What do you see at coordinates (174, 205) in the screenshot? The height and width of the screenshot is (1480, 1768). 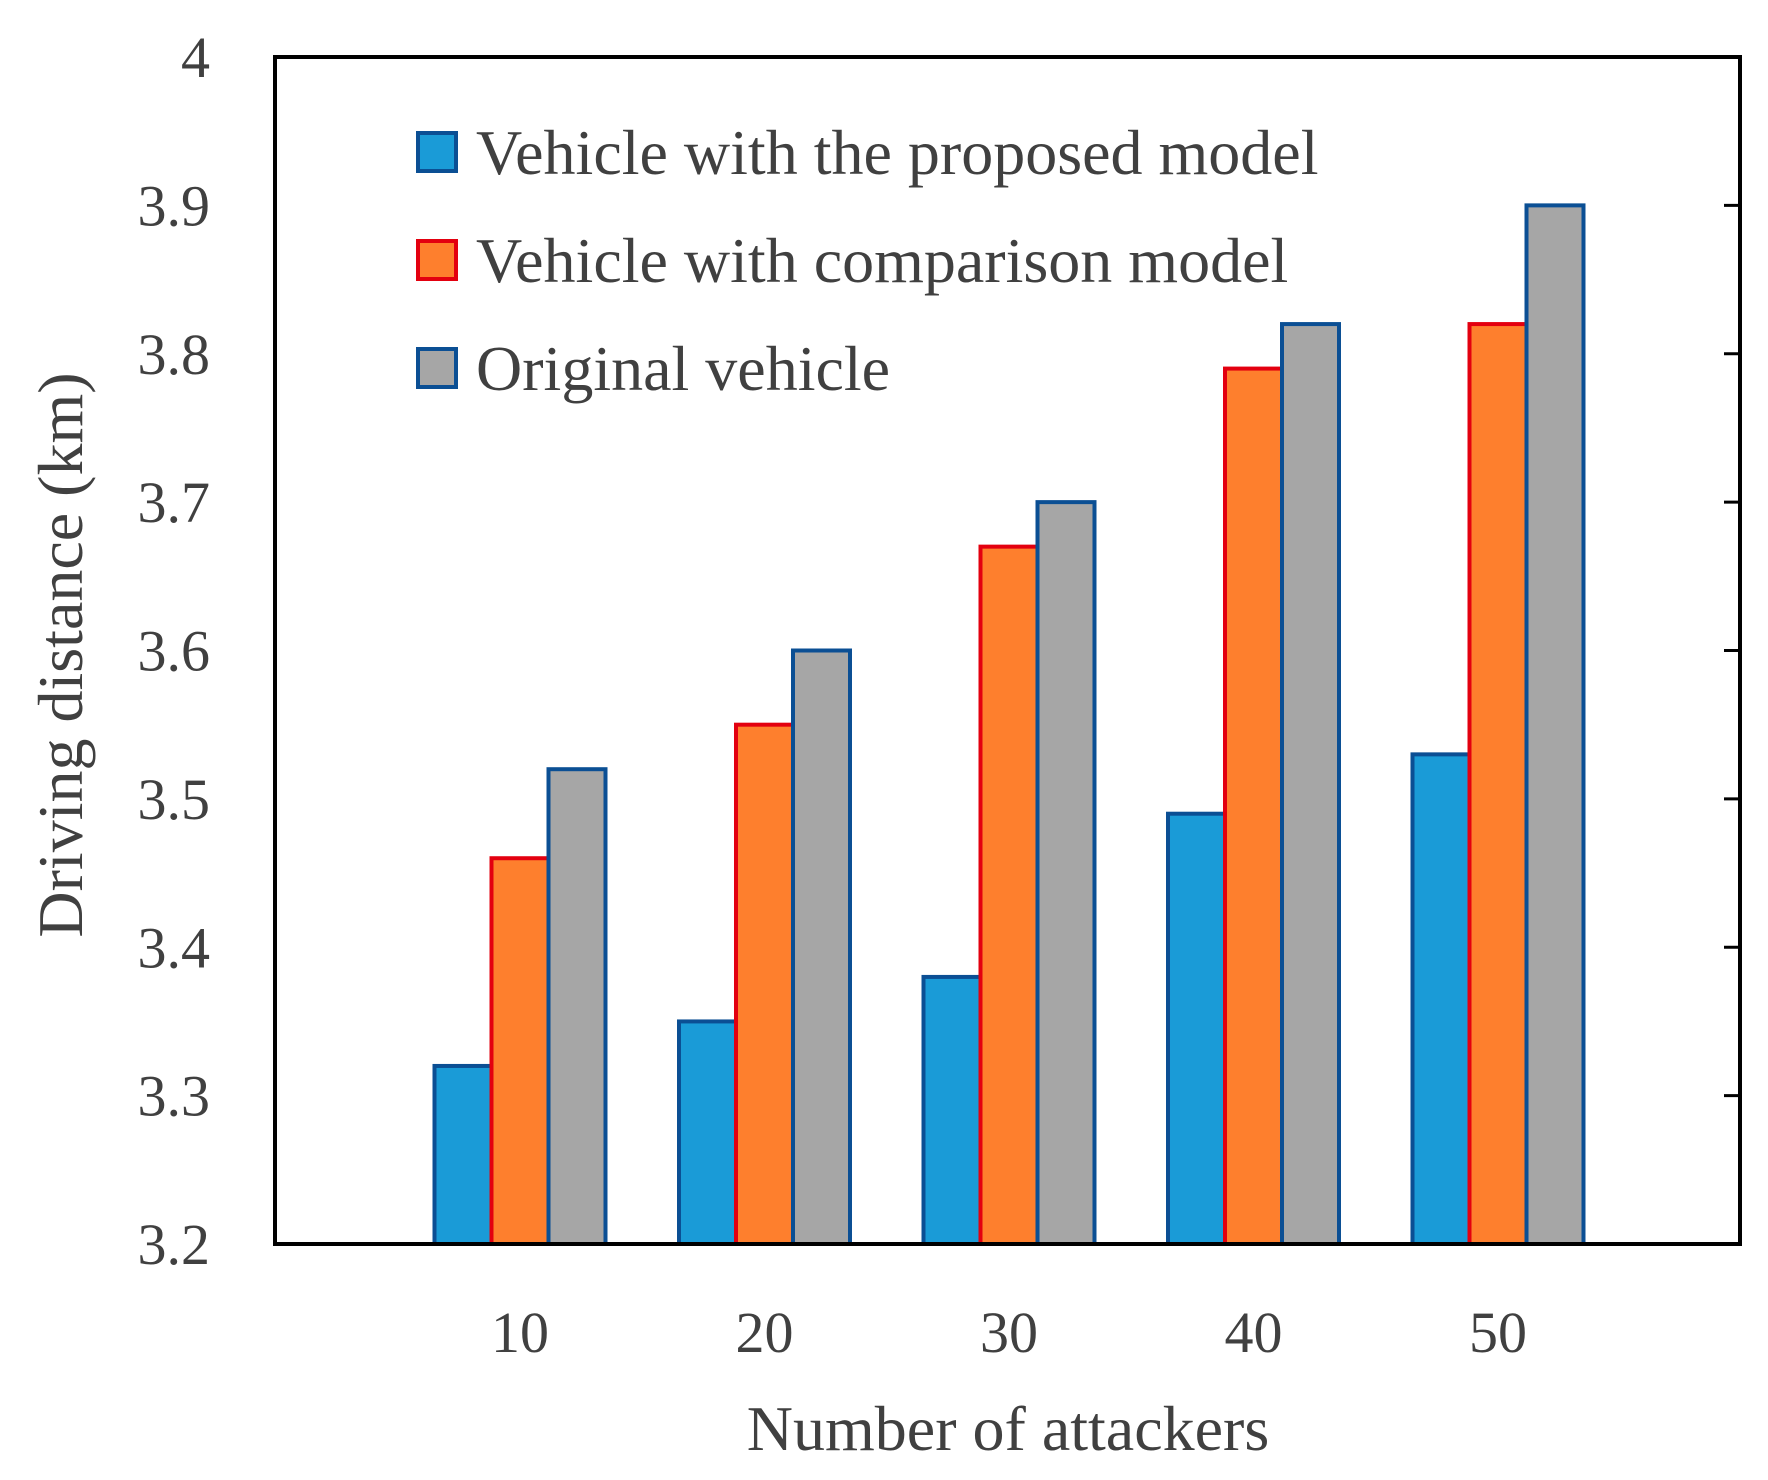 I see `y-tick-label: 3.9` at bounding box center [174, 205].